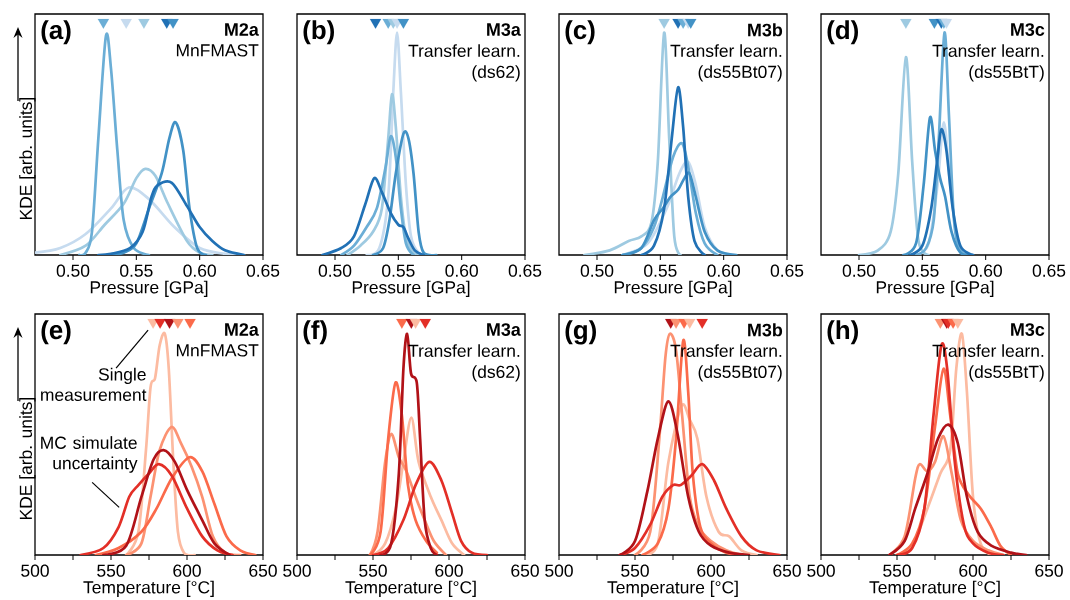 The height and width of the screenshot is (600, 1070). Describe the element at coordinates (94, 384) in the screenshot. I see `annotation: Single measurement` at that location.